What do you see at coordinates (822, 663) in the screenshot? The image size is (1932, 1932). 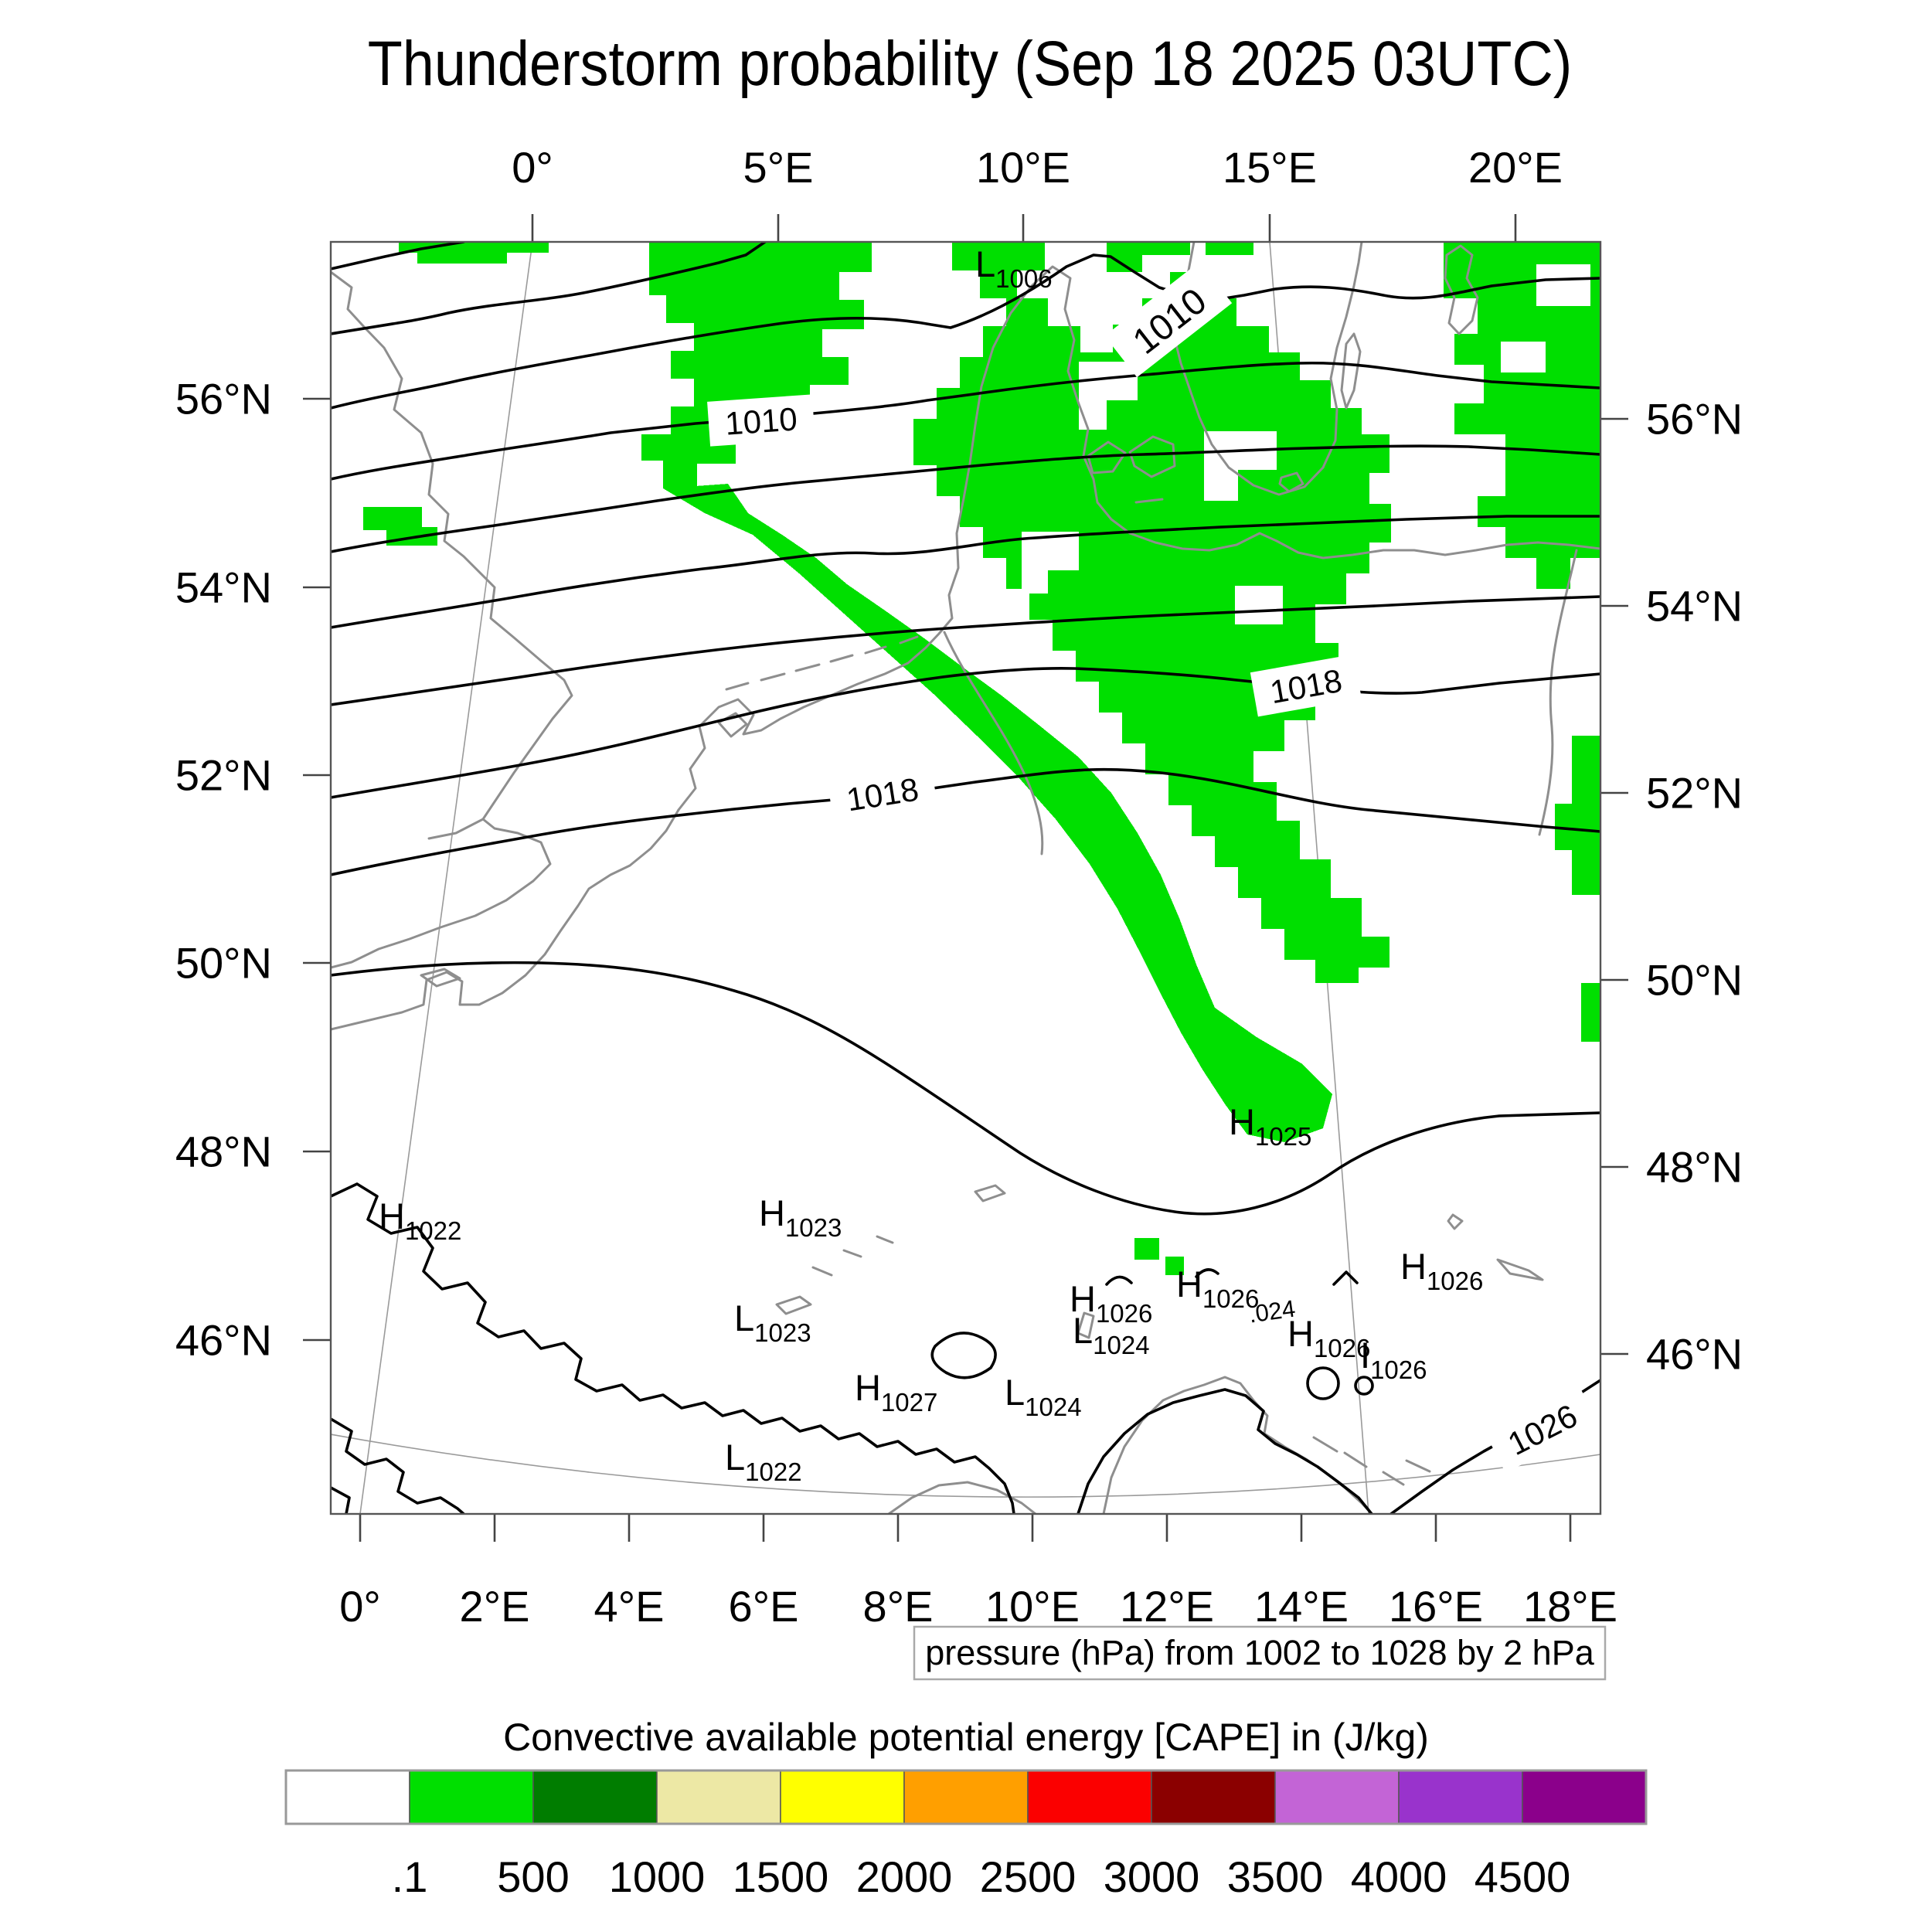 I see `coast-frisian-islands` at bounding box center [822, 663].